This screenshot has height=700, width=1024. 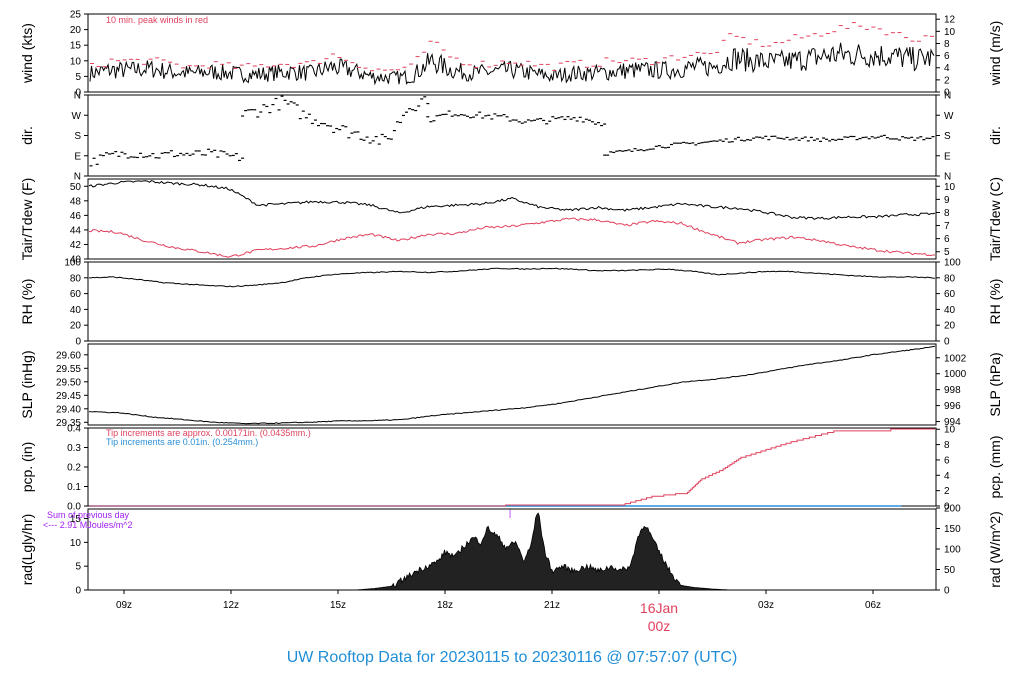 What do you see at coordinates (995, 219) in the screenshot?
I see `y-axis-label-right: Tair/Tdew (C)` at bounding box center [995, 219].